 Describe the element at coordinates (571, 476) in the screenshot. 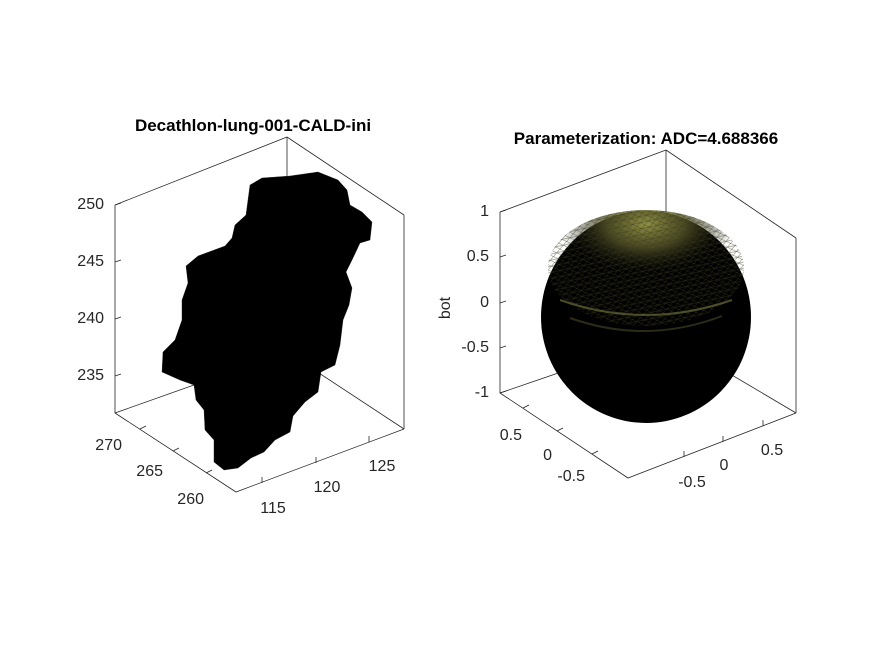

I see `right-y-tick-label: -0.5` at that location.